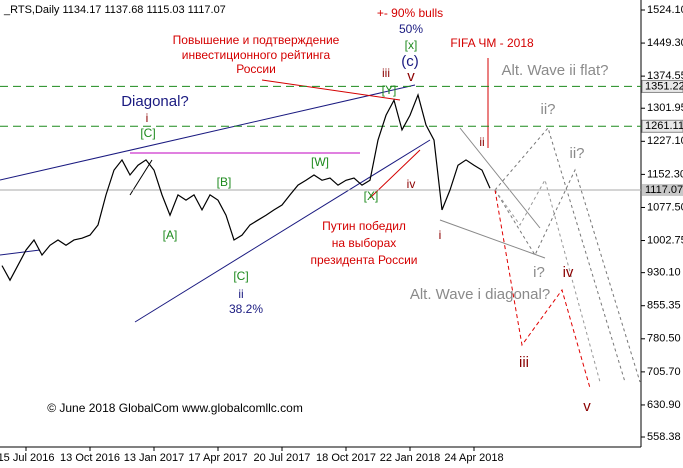 The width and height of the screenshot is (683, 468). I want to click on annotation: i?, so click(539, 272).